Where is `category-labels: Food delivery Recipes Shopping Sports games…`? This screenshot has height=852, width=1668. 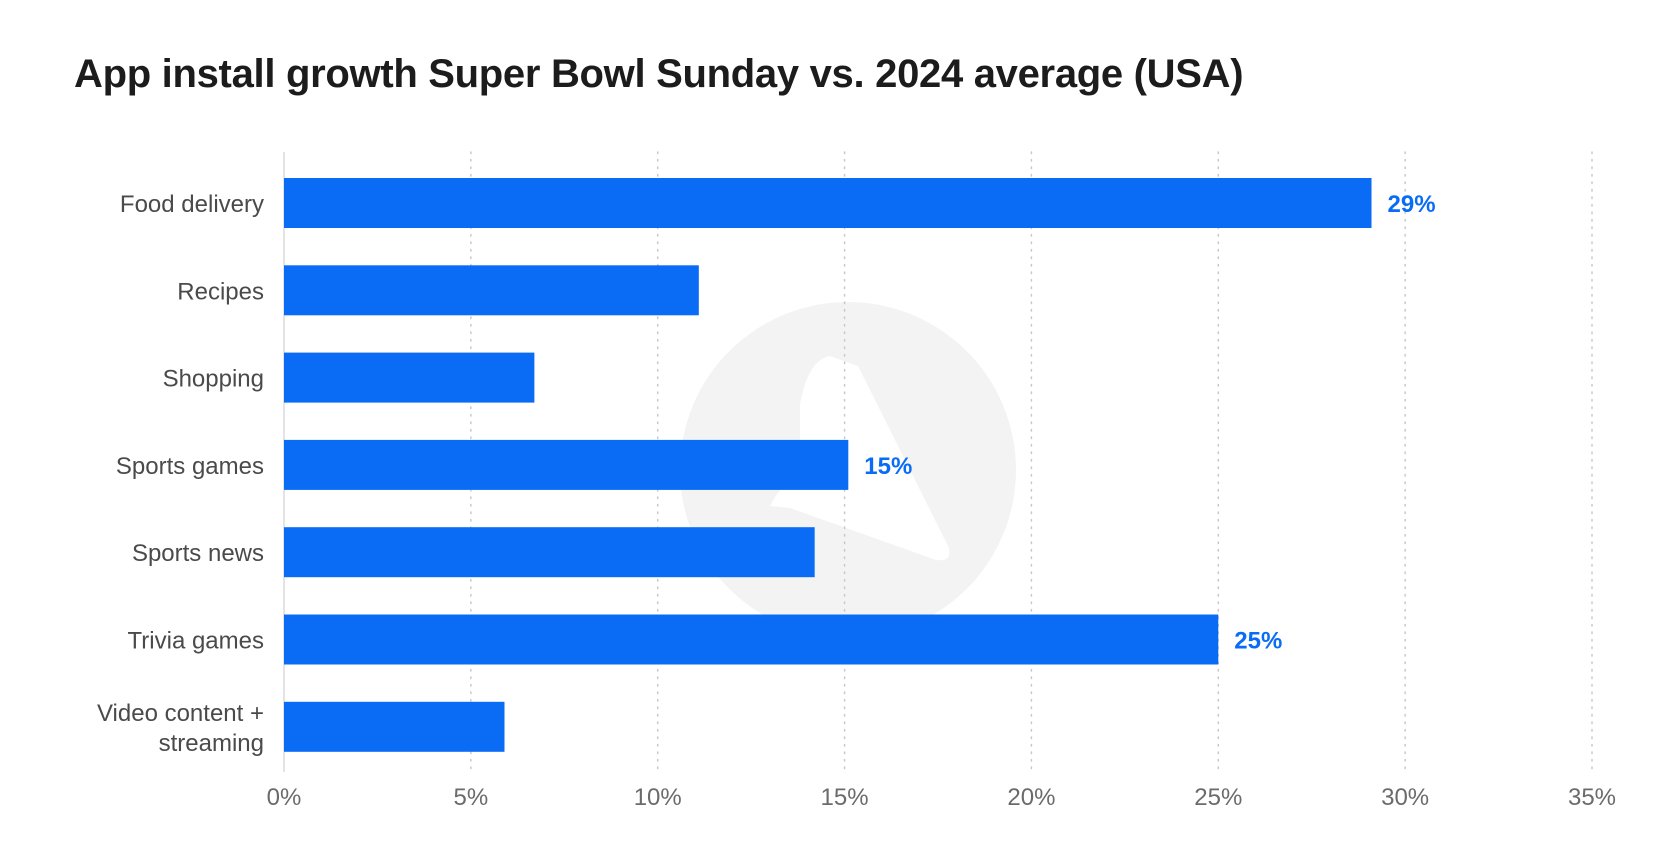 category-labels: Food delivery Recipes Shopping Sports games… is located at coordinates (180, 474).